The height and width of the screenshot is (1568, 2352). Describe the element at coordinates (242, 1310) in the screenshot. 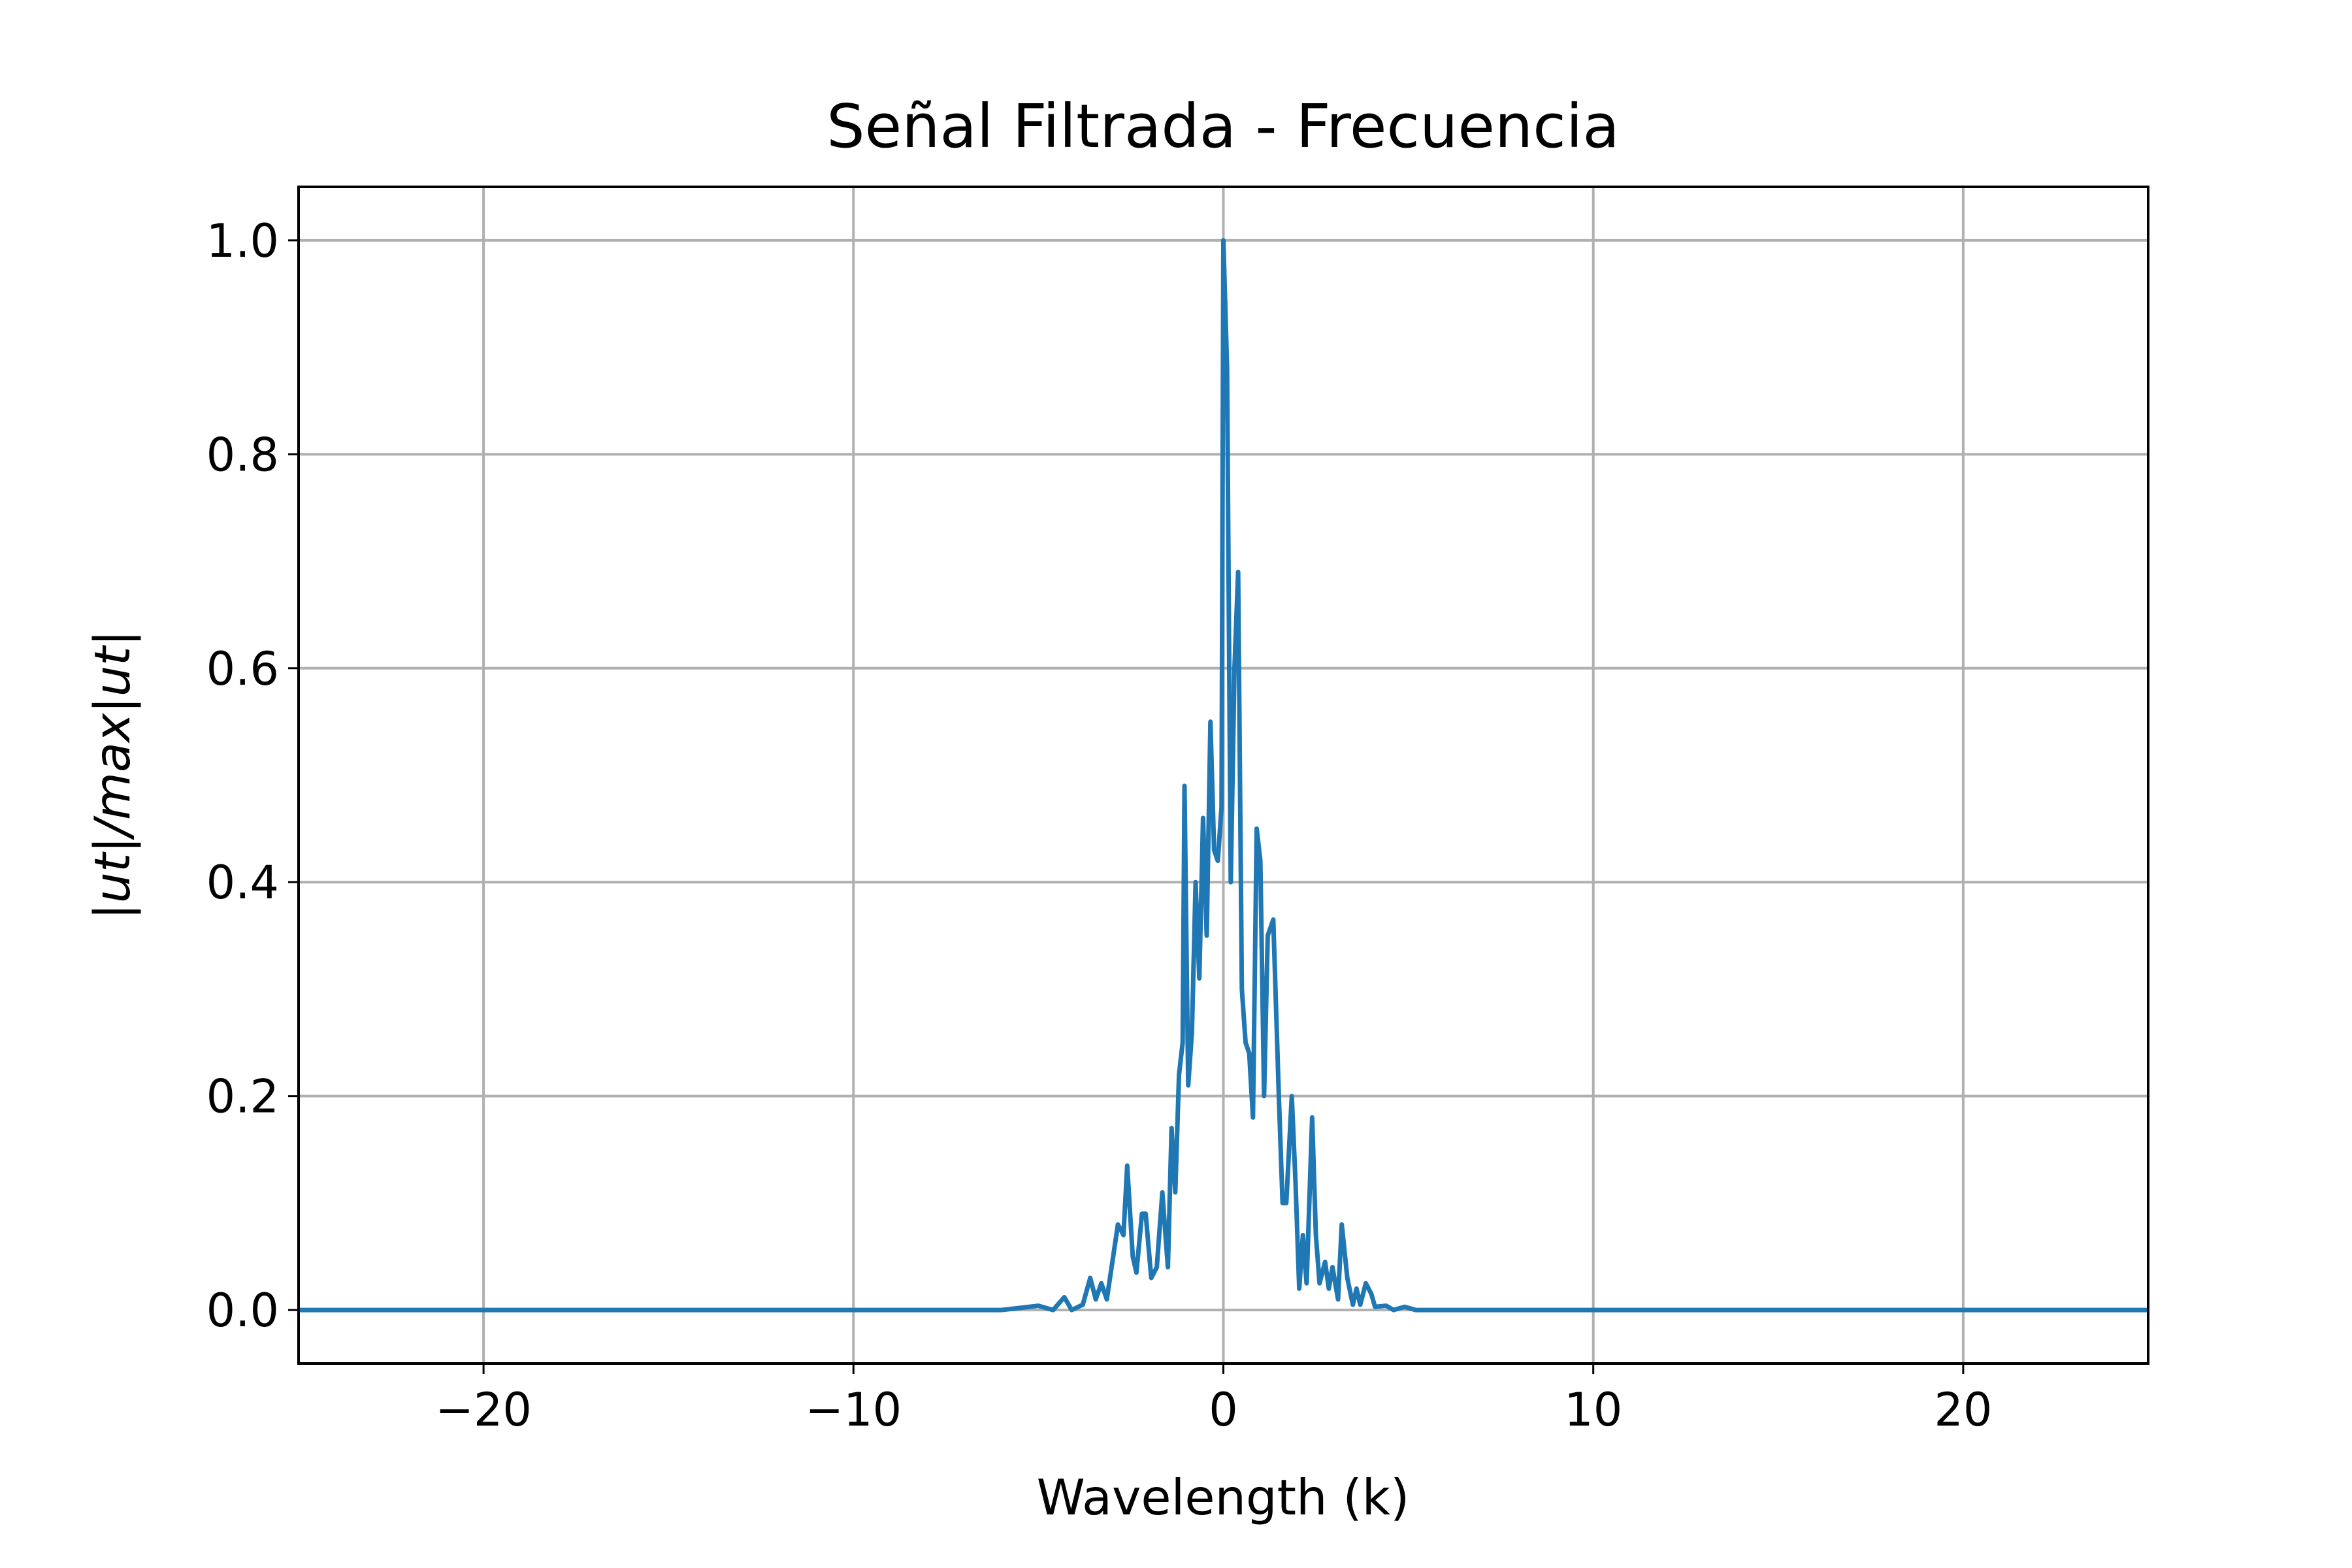

I see `y-tick-label: 0.0` at that location.